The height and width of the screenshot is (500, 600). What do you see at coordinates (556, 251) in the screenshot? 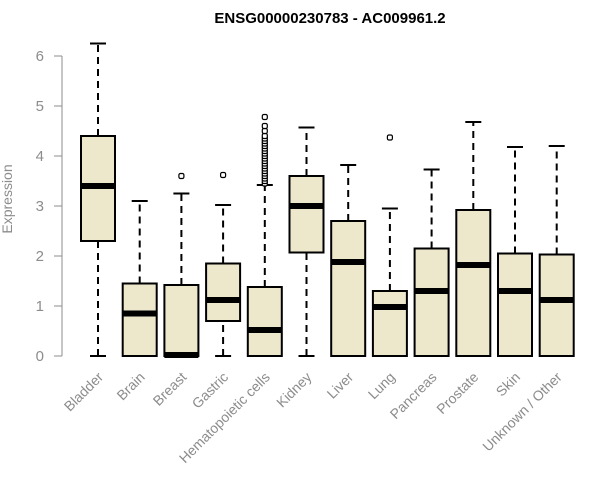
I see `box-unknown-other` at bounding box center [556, 251].